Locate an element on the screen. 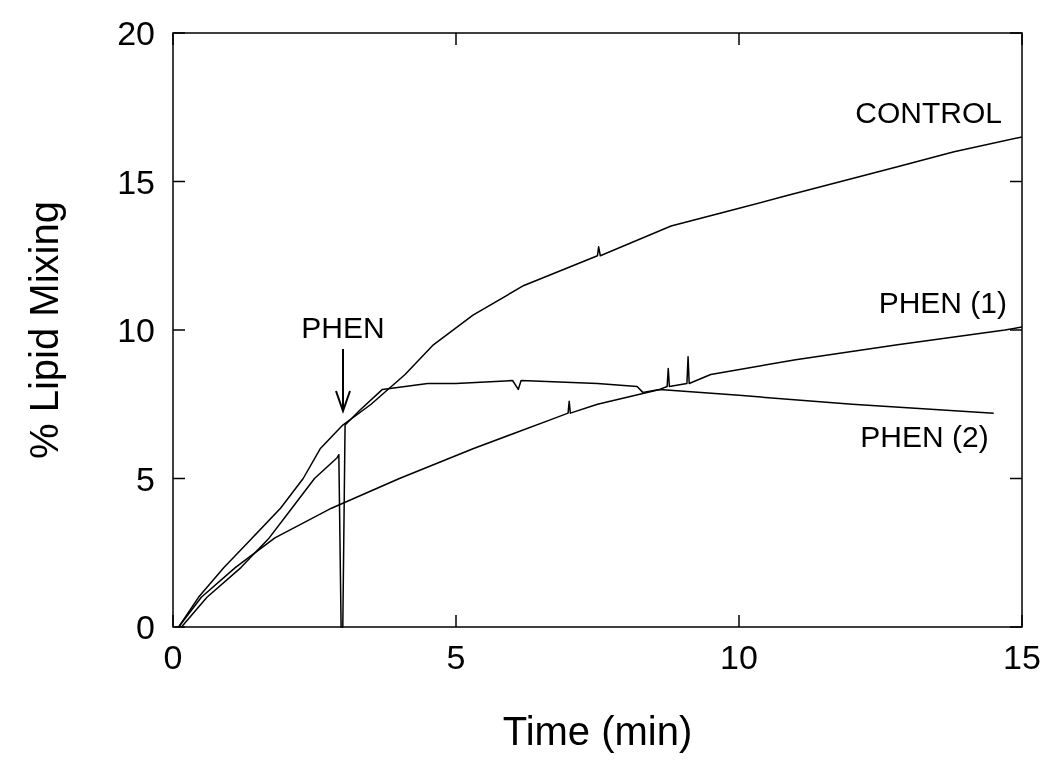 This screenshot has width=1049, height=766. series-label: CONTROL is located at coordinates (928, 112).